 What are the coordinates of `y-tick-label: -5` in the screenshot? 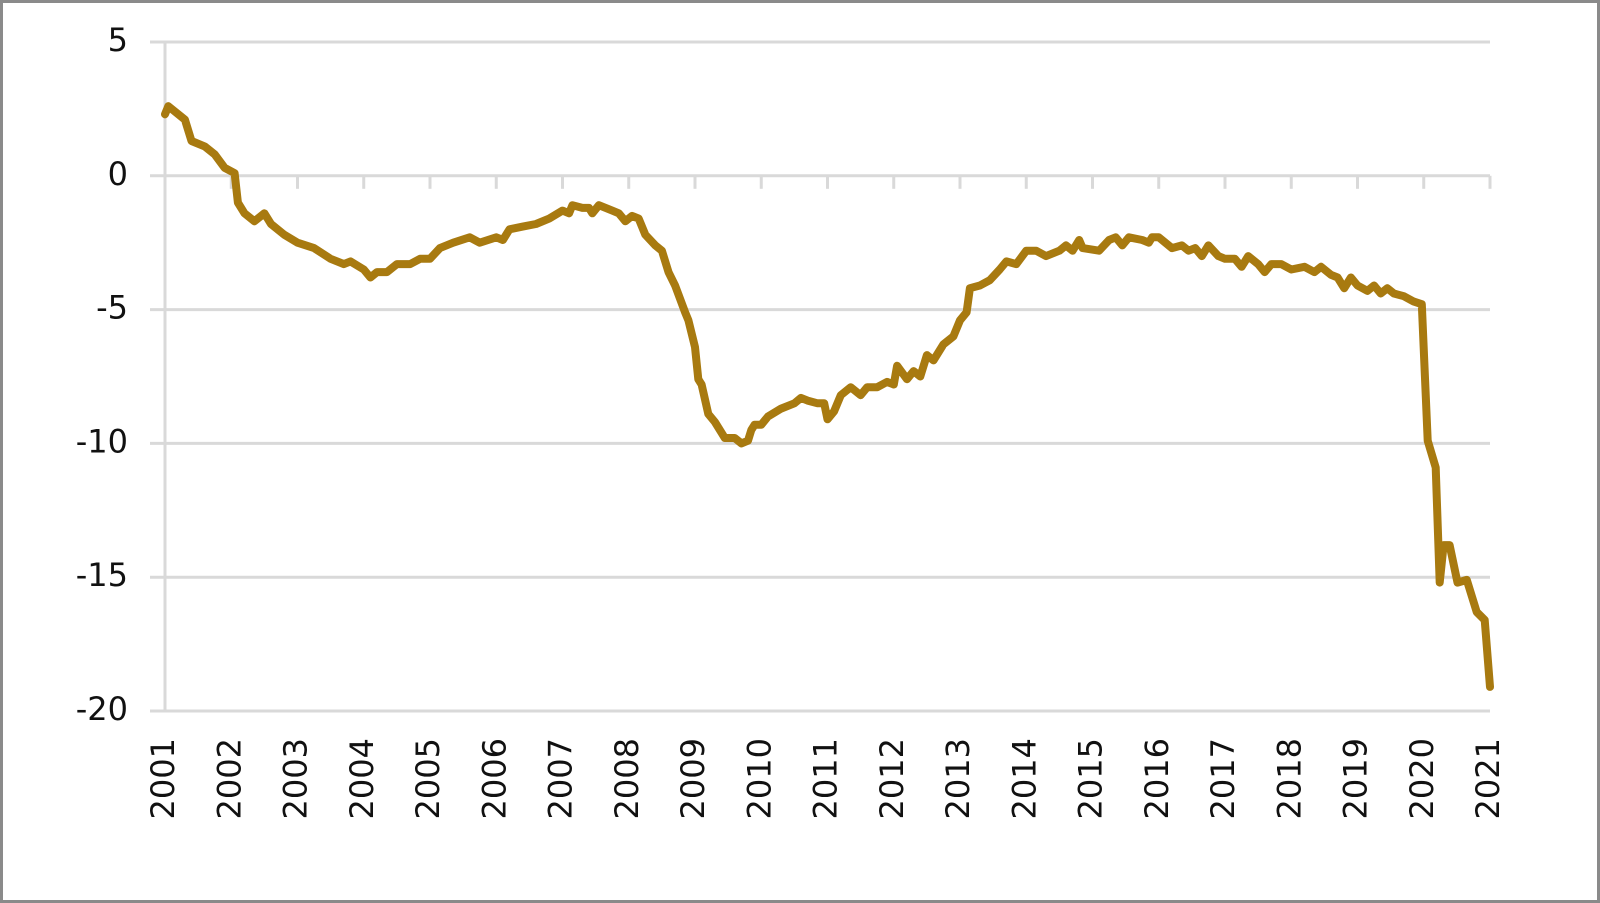 It's located at (112, 308).